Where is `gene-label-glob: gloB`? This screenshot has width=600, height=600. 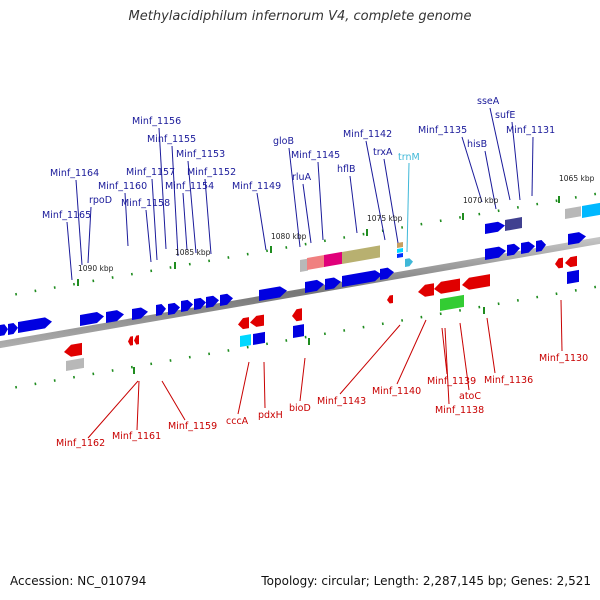 gene-label-glob: gloB is located at coordinates (283, 141).